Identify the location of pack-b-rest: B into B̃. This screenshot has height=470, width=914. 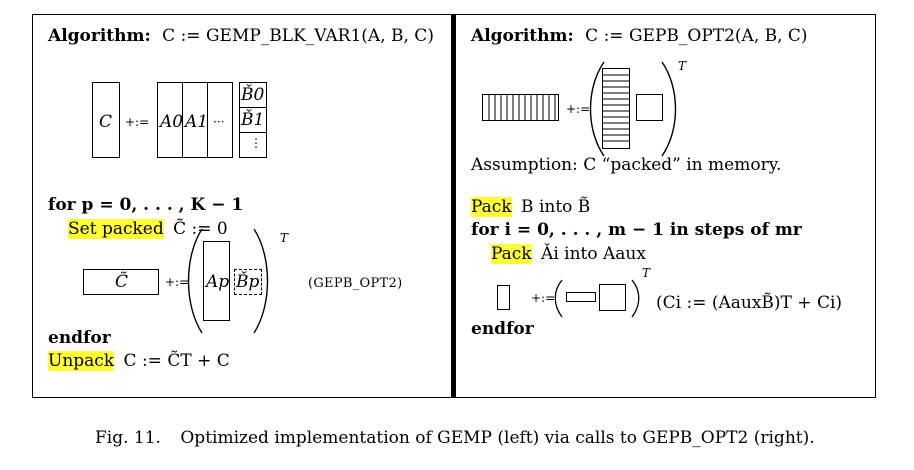
(556, 207).